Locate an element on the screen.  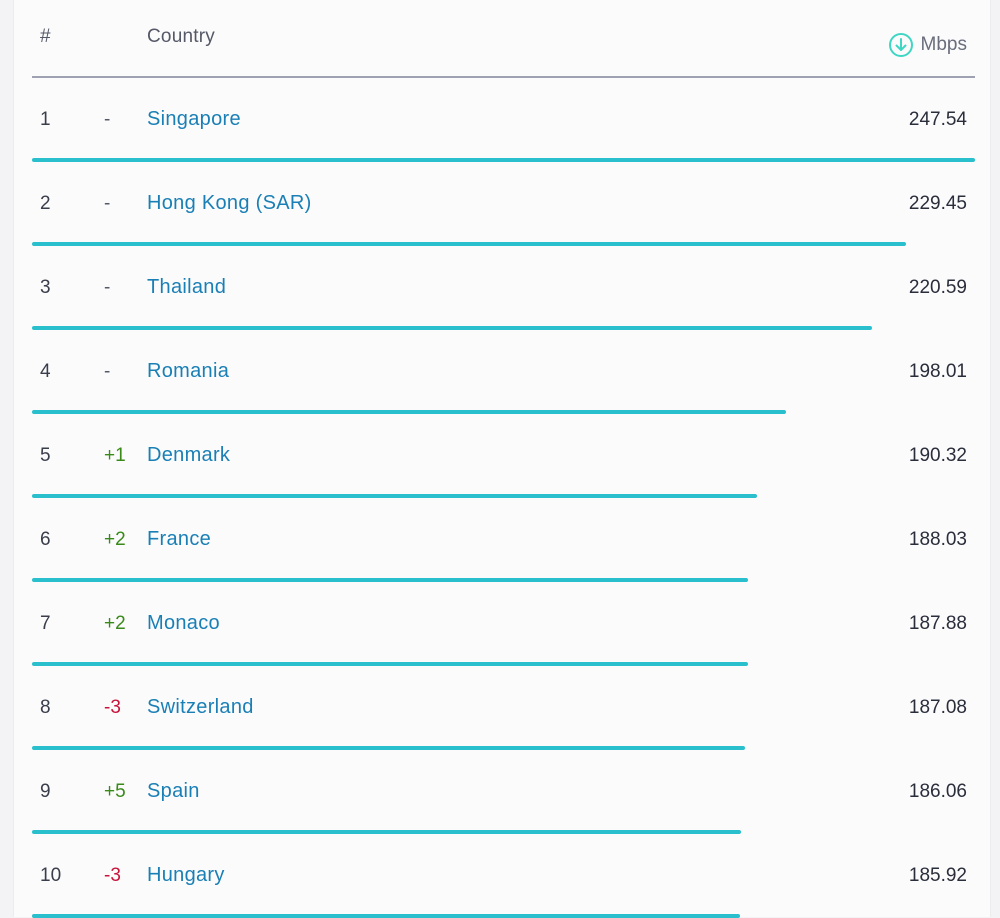
speed-unit-label: Mbps is located at coordinates (943, 44).